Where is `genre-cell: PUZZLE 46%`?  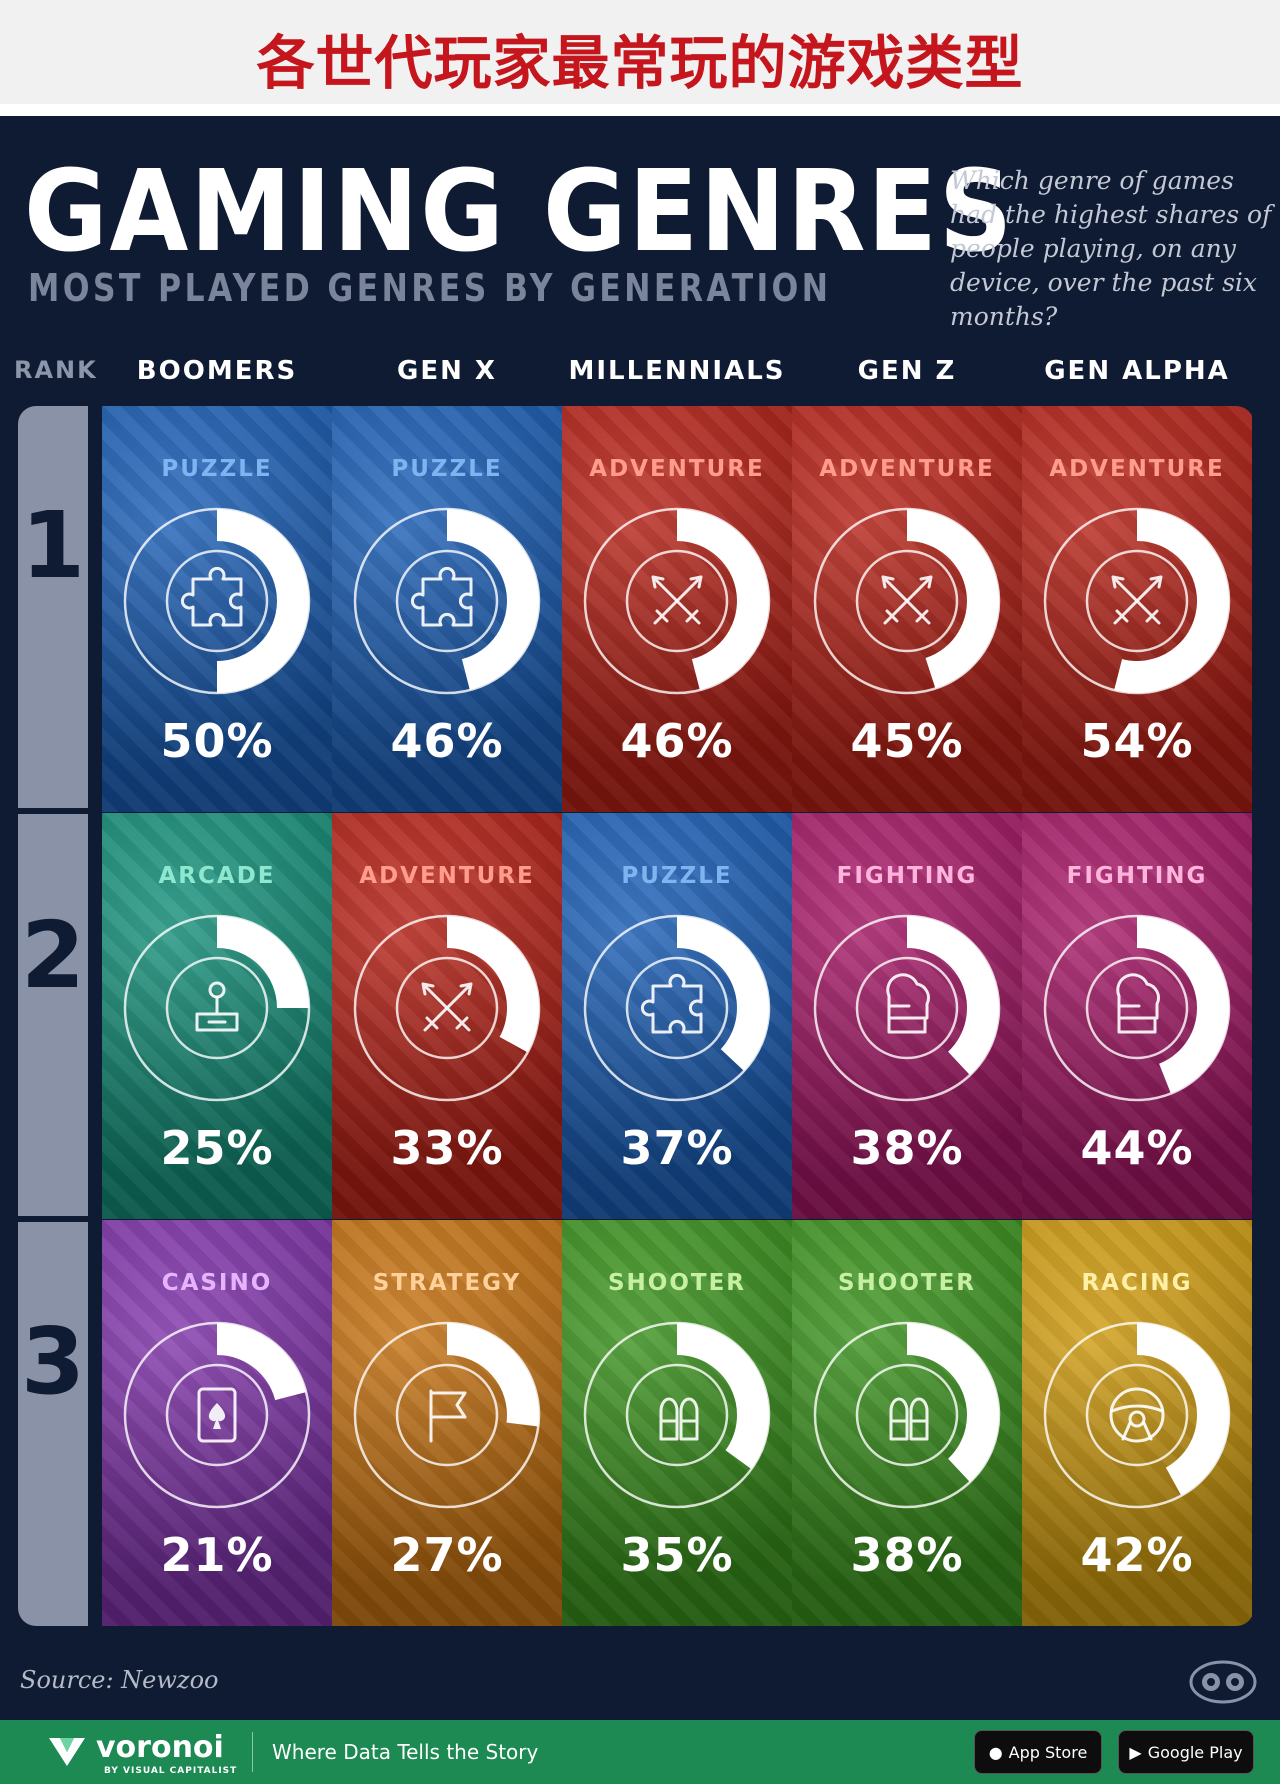 genre-cell: PUZZLE 46% is located at coordinates (447, 609).